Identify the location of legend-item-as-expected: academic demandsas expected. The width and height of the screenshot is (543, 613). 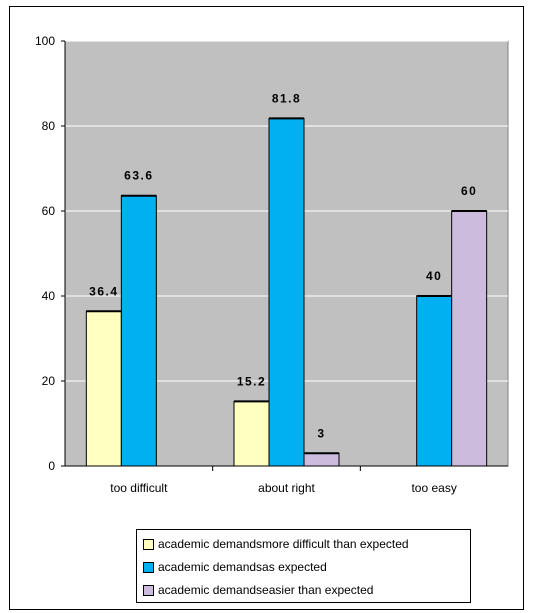
(235, 567).